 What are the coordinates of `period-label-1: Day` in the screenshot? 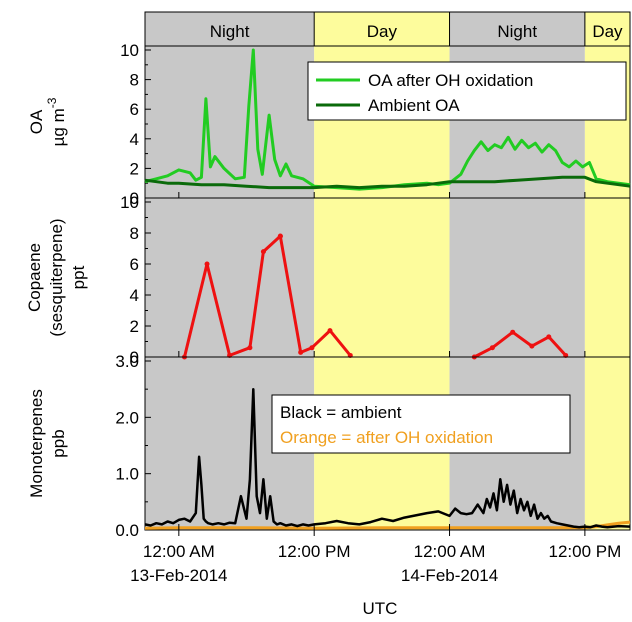 It's located at (382, 31).